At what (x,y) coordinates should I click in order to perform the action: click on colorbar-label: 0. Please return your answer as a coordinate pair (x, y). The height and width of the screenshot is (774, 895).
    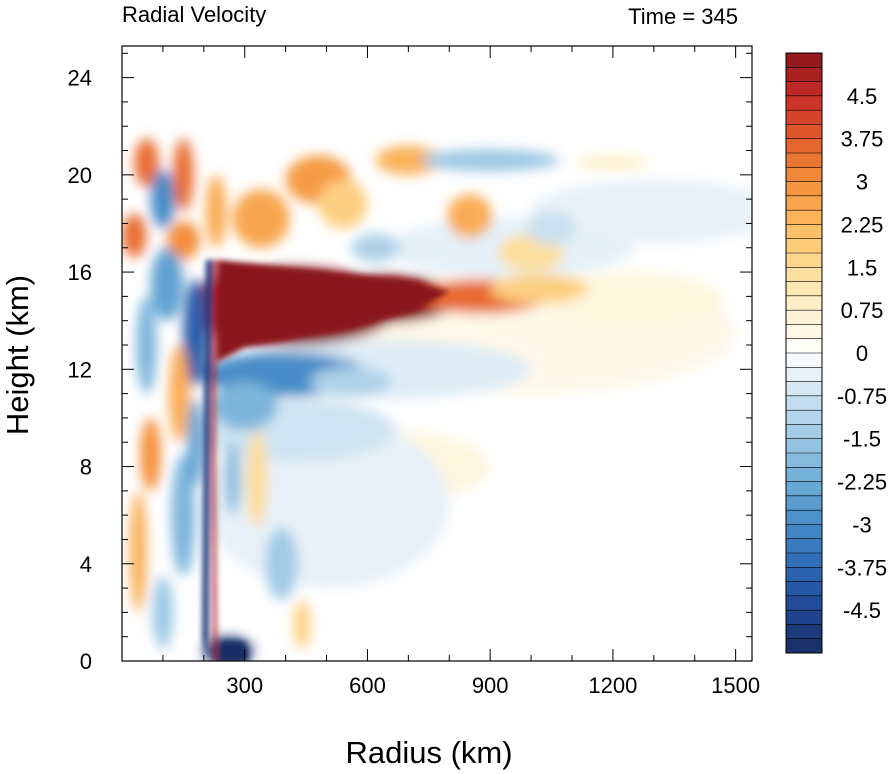
    Looking at the image, I should click on (862, 353).